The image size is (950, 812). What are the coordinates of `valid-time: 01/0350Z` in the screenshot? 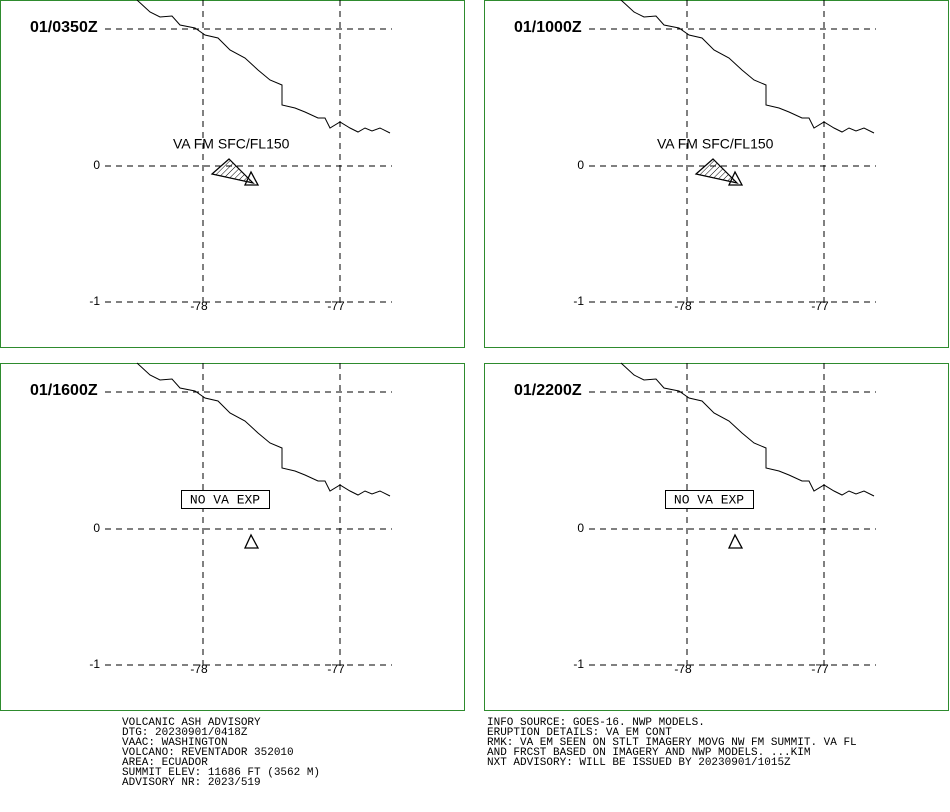 It's located at (64, 27).